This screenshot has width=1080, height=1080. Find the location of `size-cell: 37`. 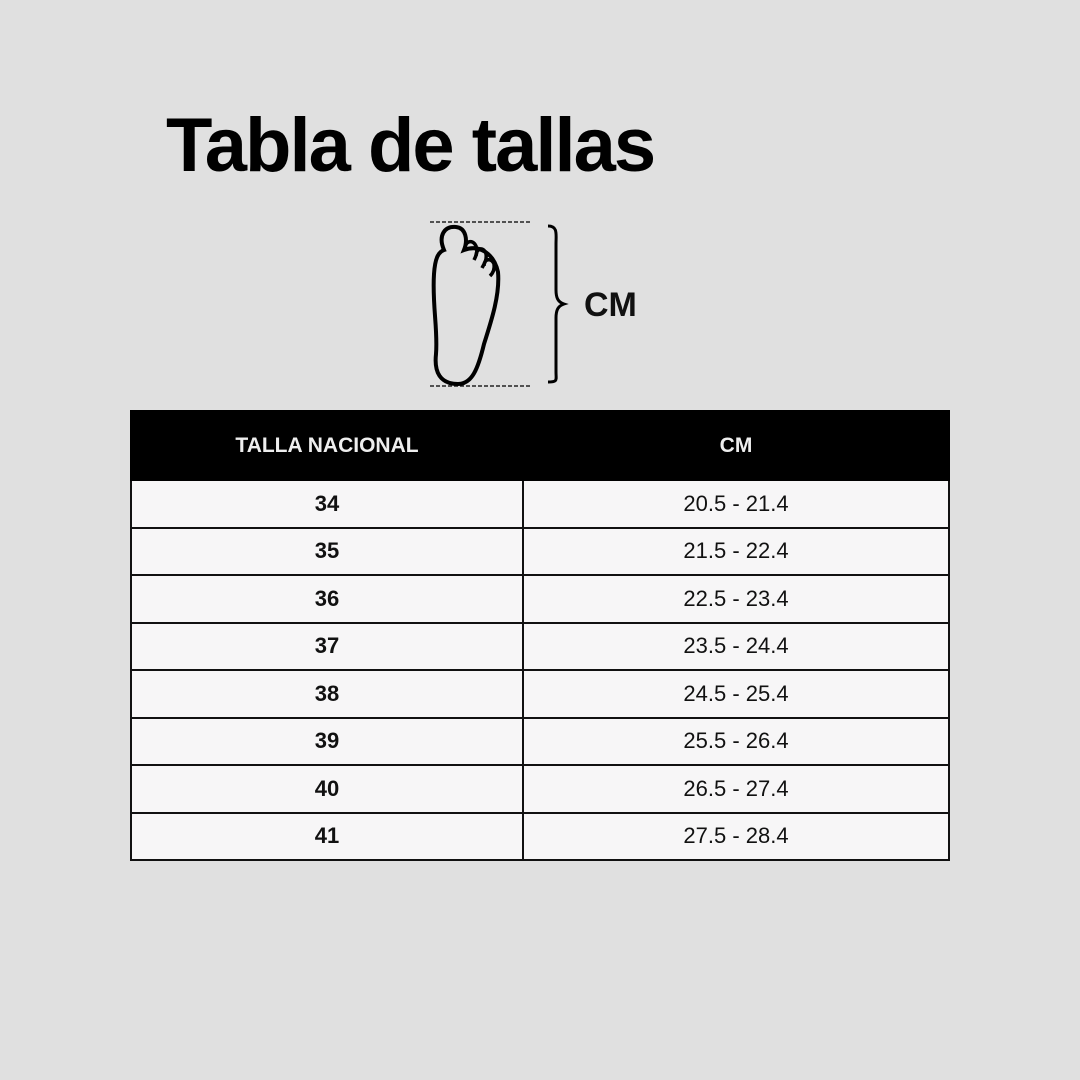

size-cell: 37 is located at coordinates (327, 646).